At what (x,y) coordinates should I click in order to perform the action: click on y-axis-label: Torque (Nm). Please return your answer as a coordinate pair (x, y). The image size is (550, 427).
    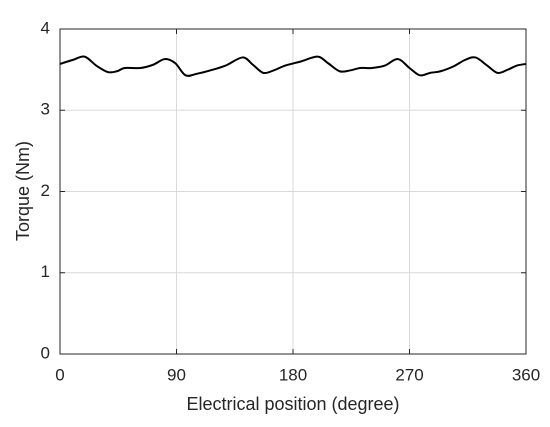
    Looking at the image, I should click on (23, 191).